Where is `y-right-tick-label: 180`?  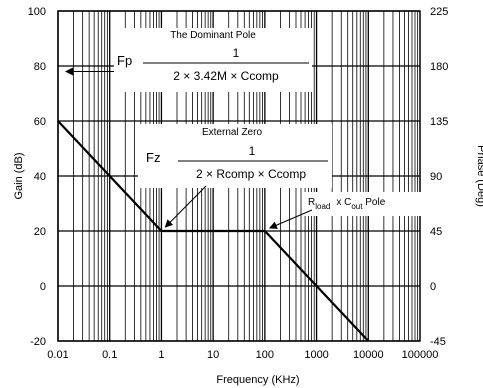
y-right-tick-label: 180 is located at coordinates (439, 67).